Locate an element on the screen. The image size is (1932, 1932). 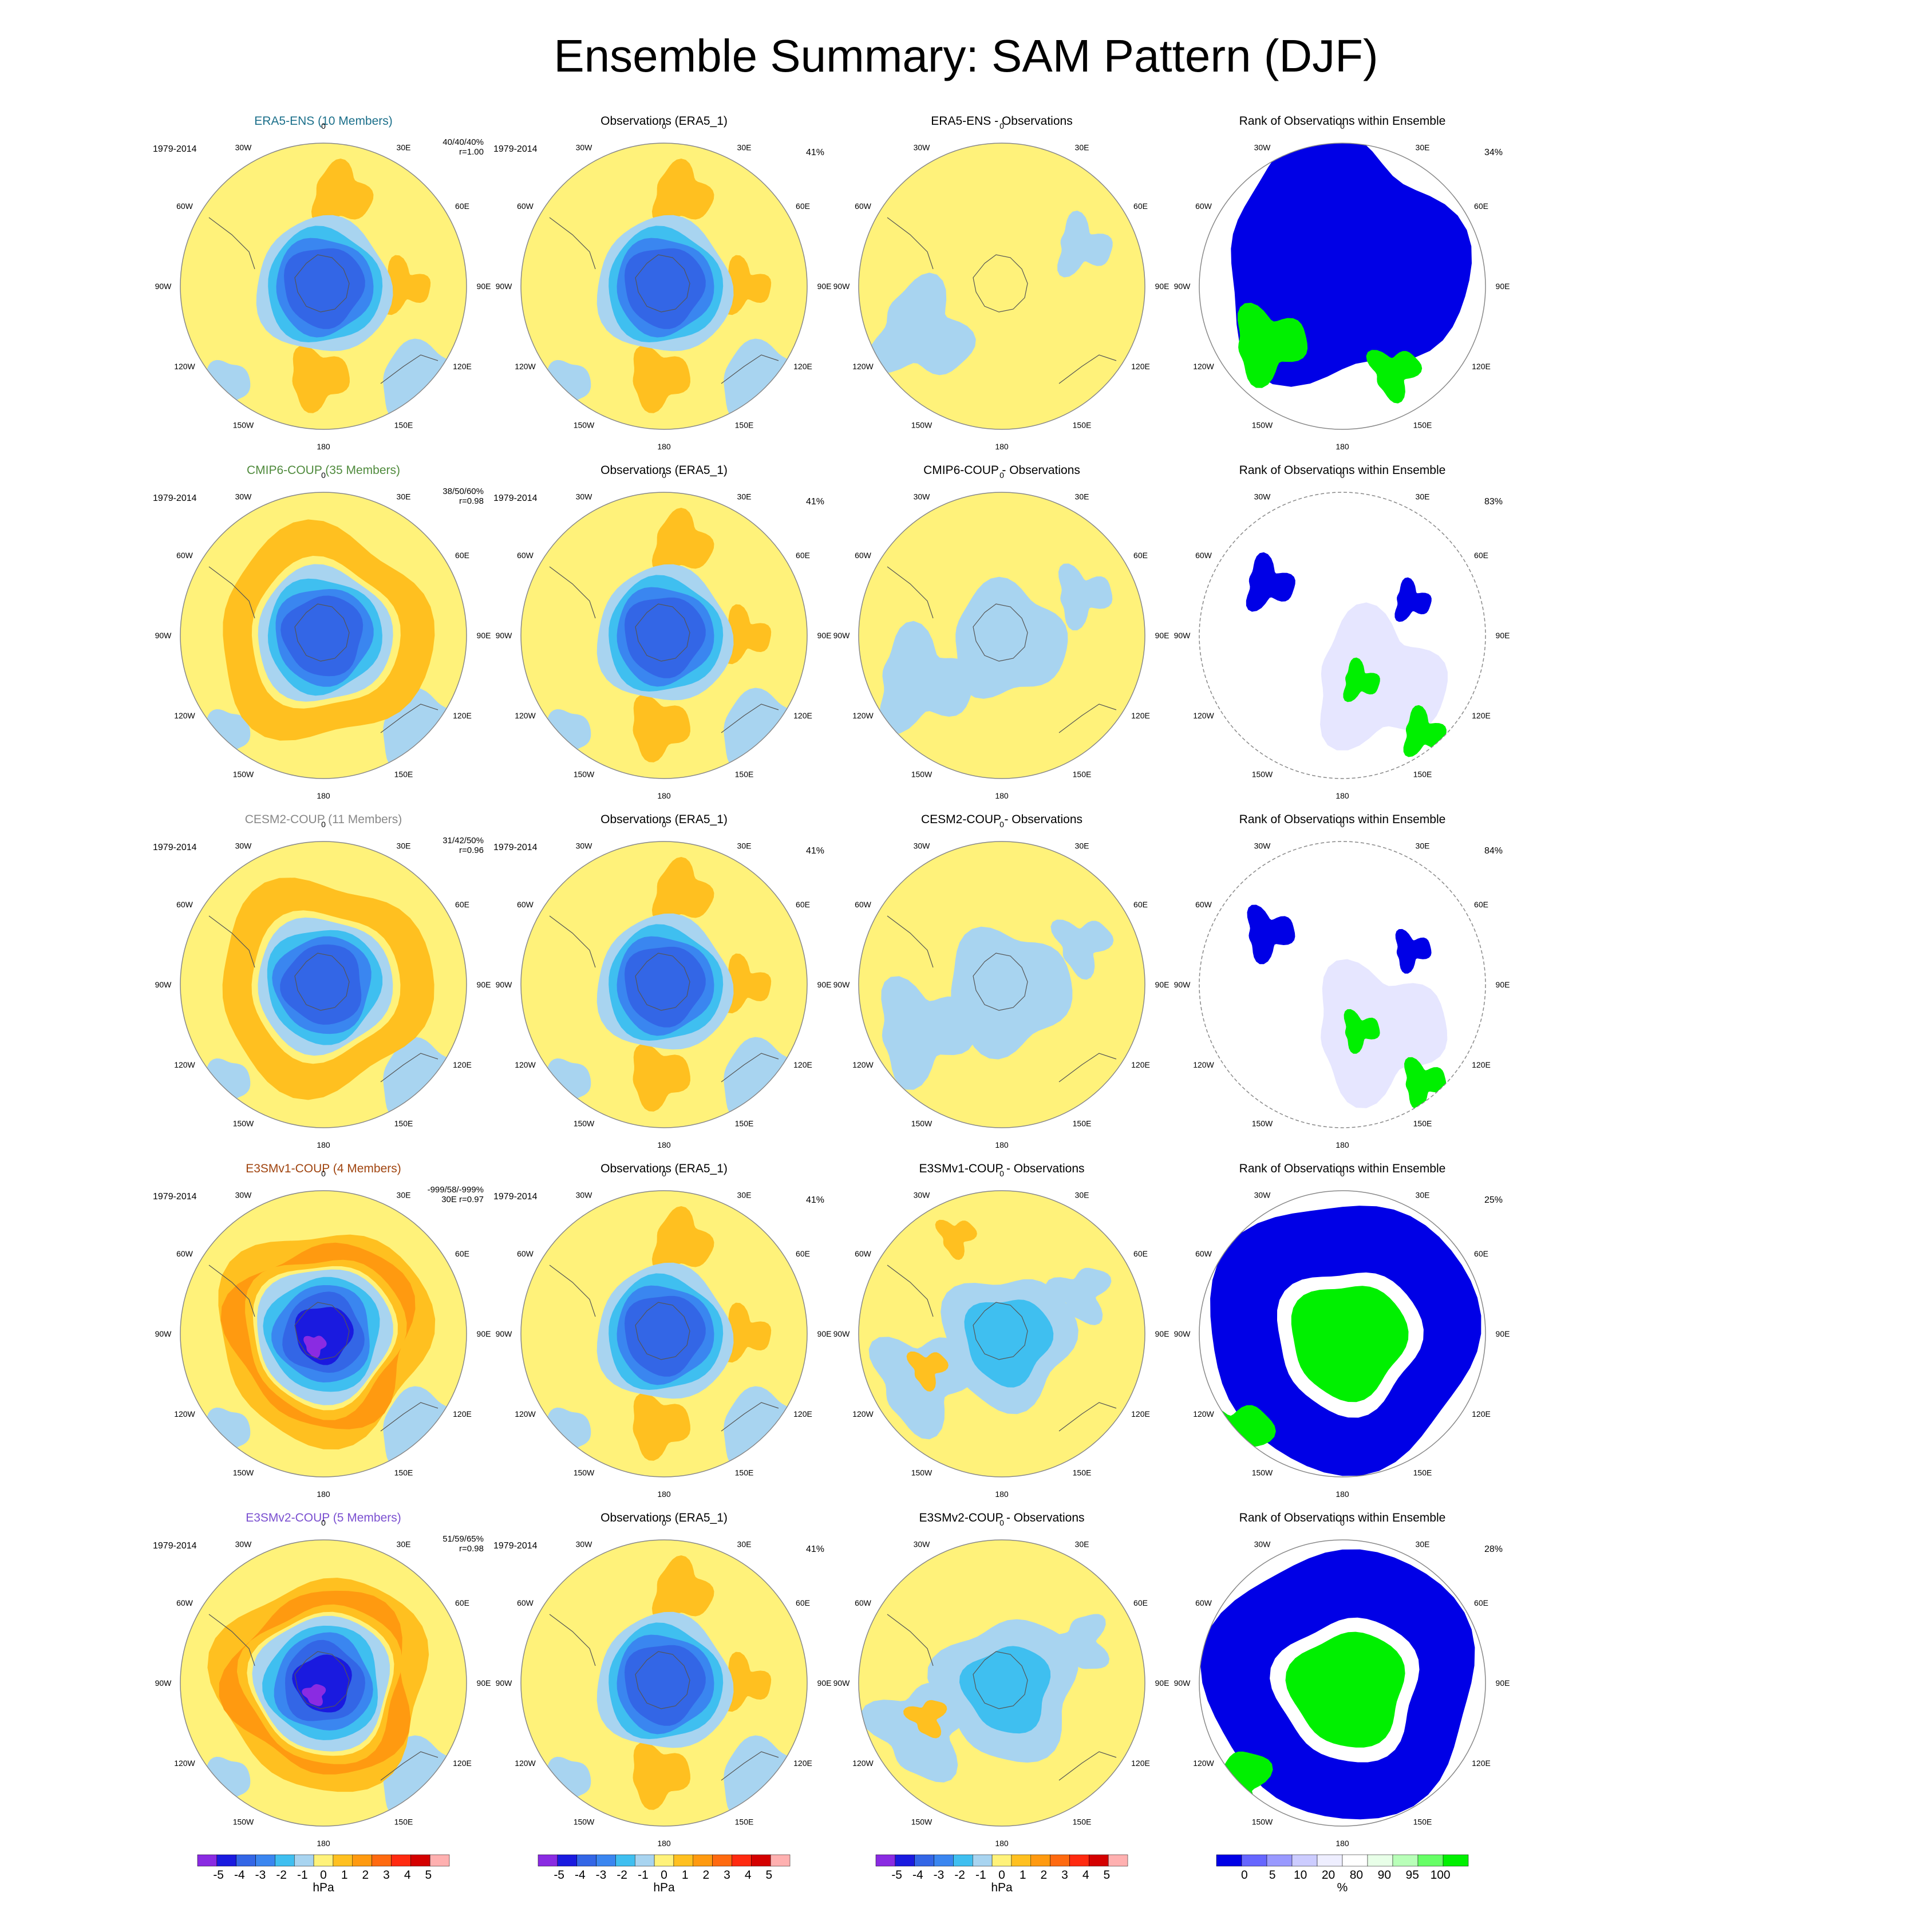
high-rank-region is located at coordinates (1273, 345).